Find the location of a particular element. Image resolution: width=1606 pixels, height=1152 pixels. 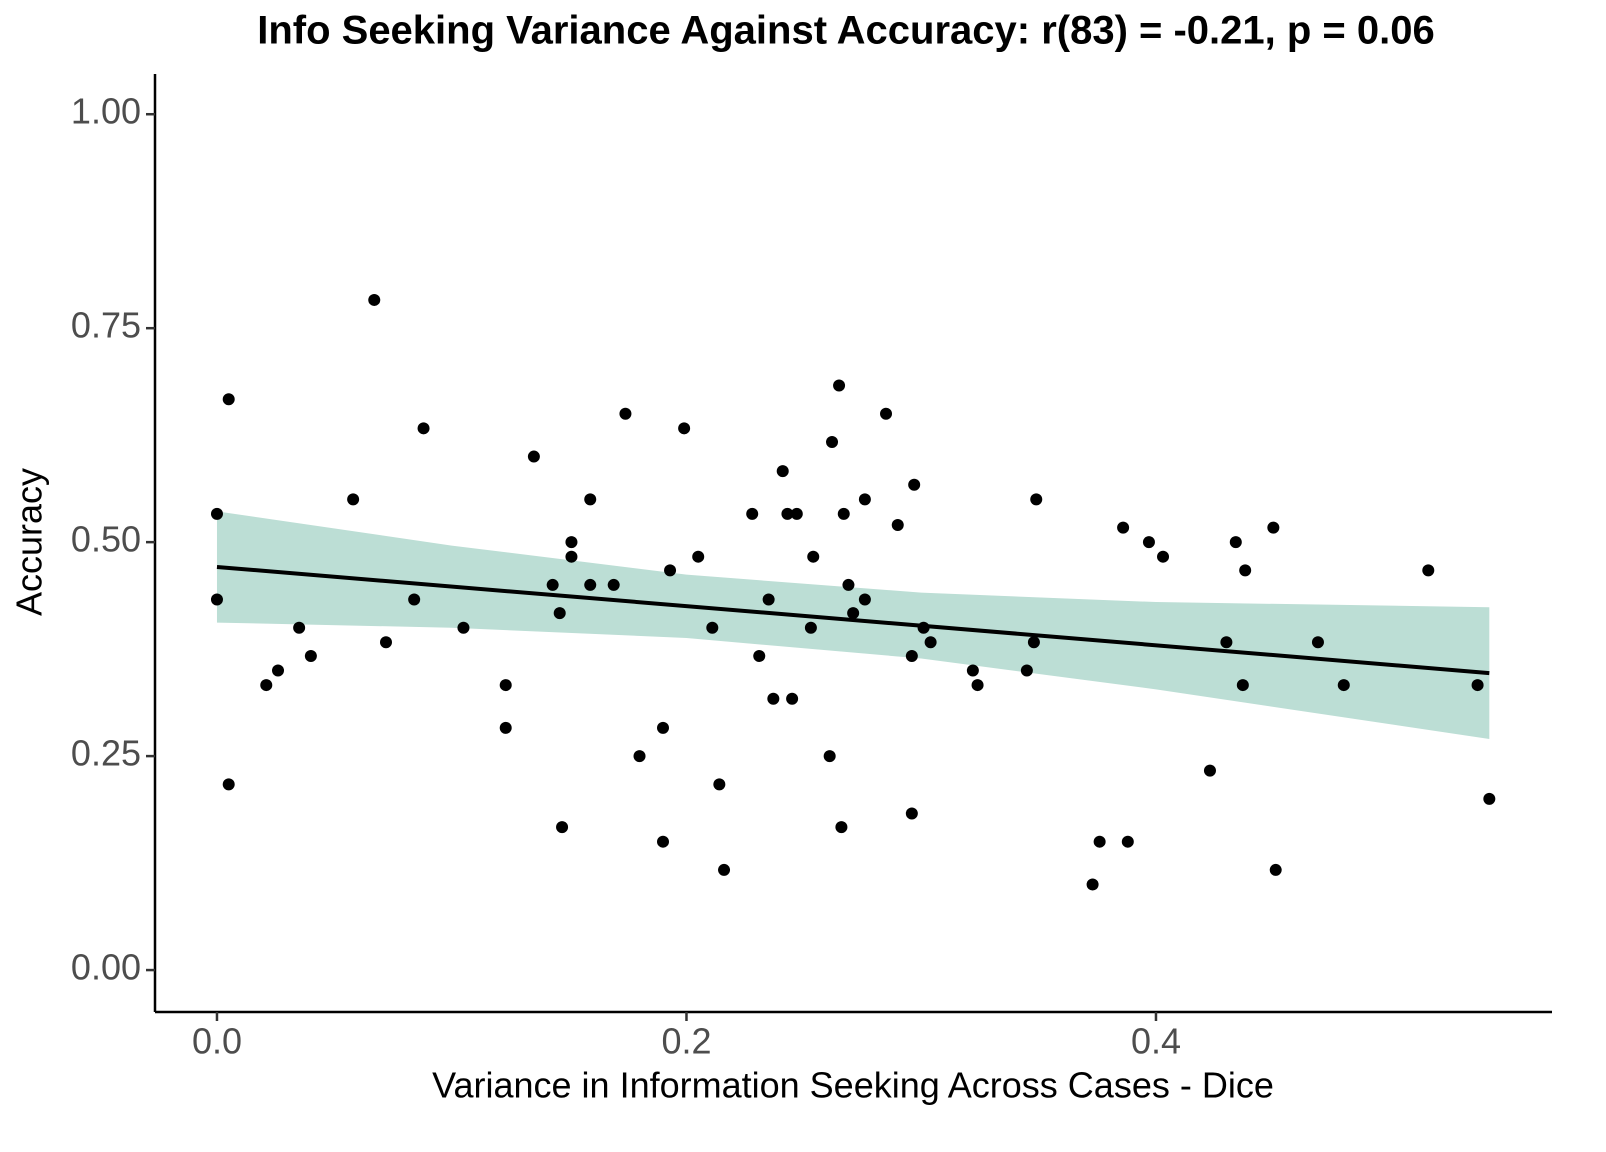

y-tick-label: 0.00 is located at coordinates (106, 967).